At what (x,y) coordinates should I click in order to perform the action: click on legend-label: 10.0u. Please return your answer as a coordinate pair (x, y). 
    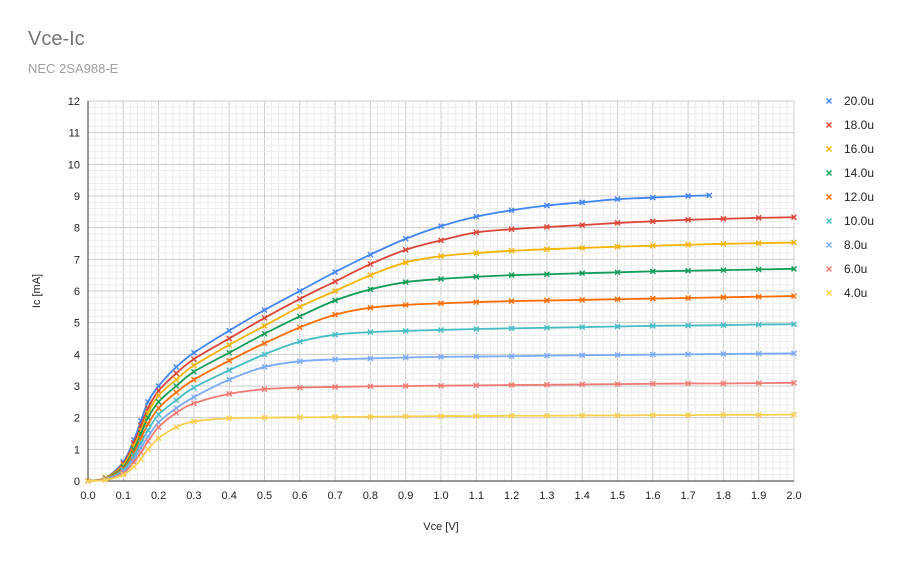
    Looking at the image, I should click on (859, 221).